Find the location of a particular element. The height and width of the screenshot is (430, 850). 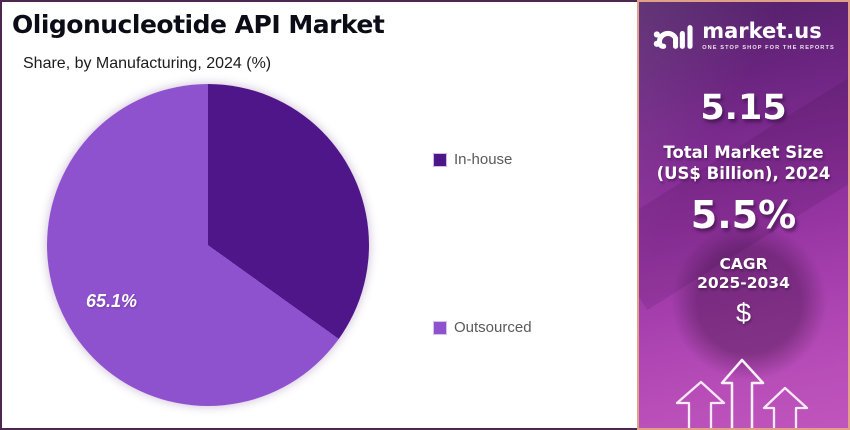

total-market-size-label-line1: Total Market Size is located at coordinates (743, 152).